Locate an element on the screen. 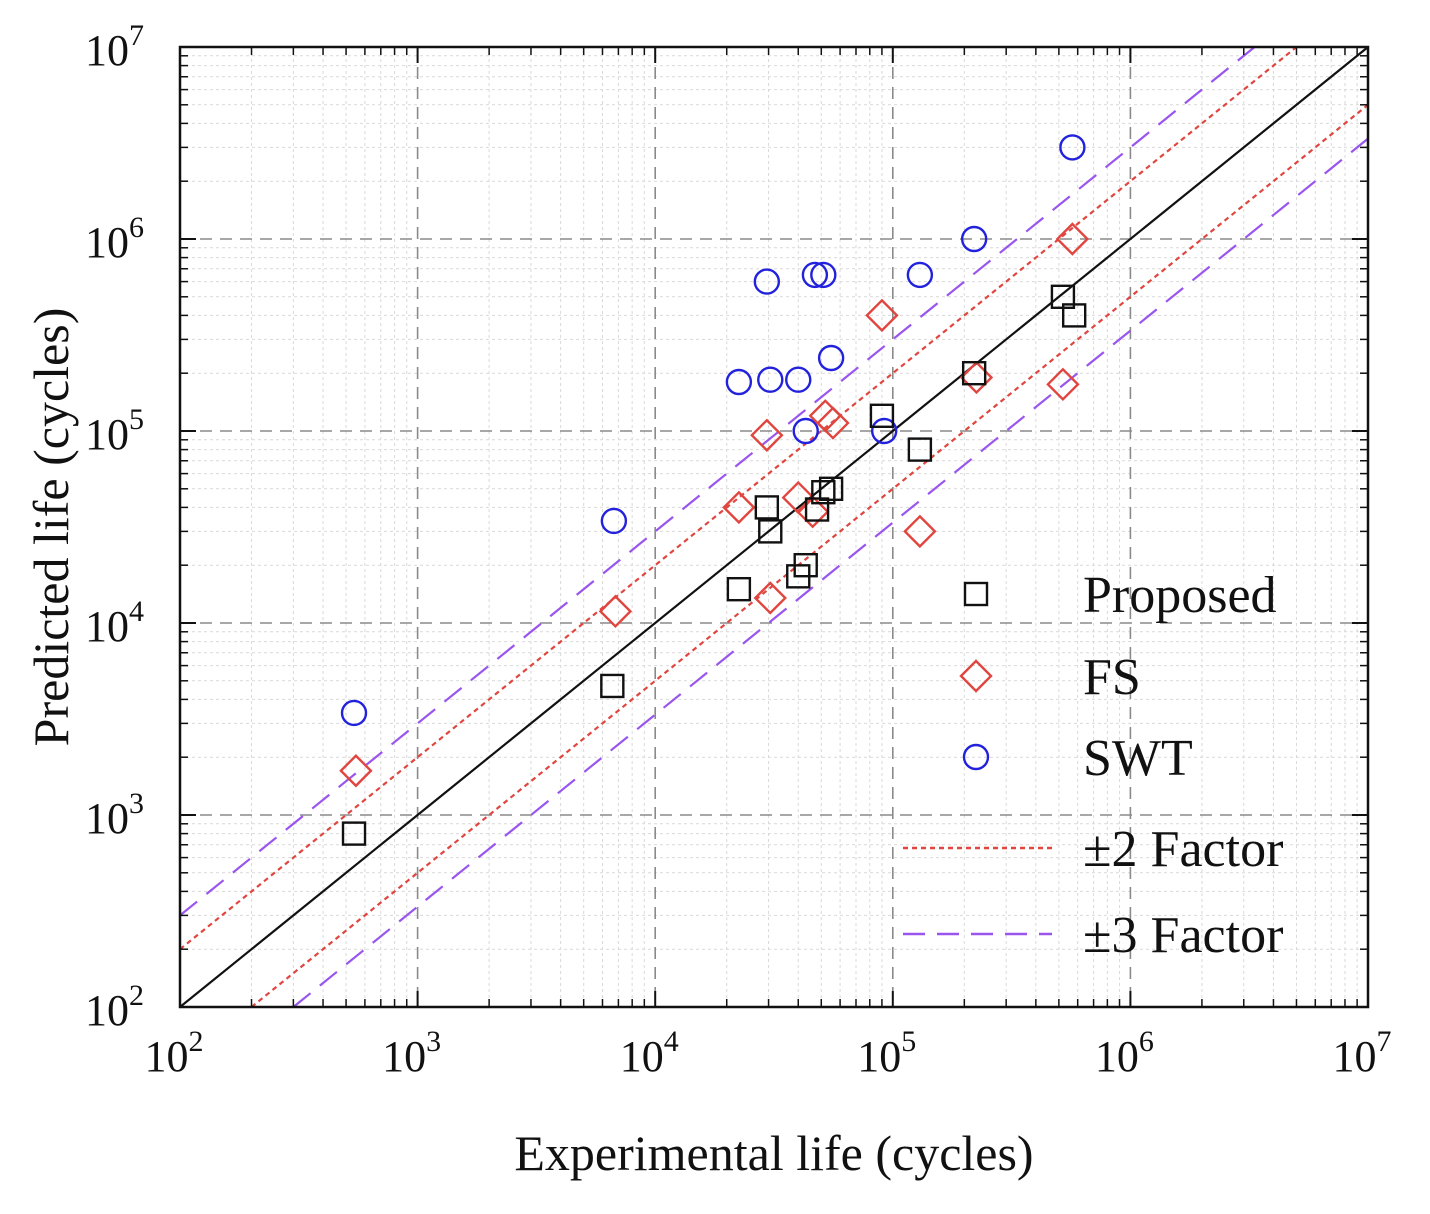 This screenshot has height=1214, width=1430. legend: Proposed FS SWT ±2 Factor ±3 Factor is located at coordinates (1093, 765).